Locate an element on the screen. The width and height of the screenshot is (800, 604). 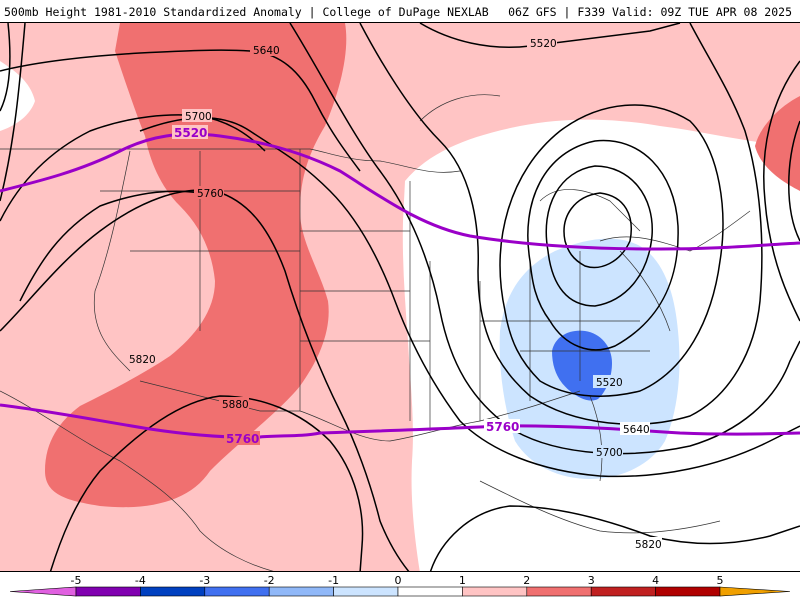
colorbar-tick-label: -3 is located at coordinates (204, 580).